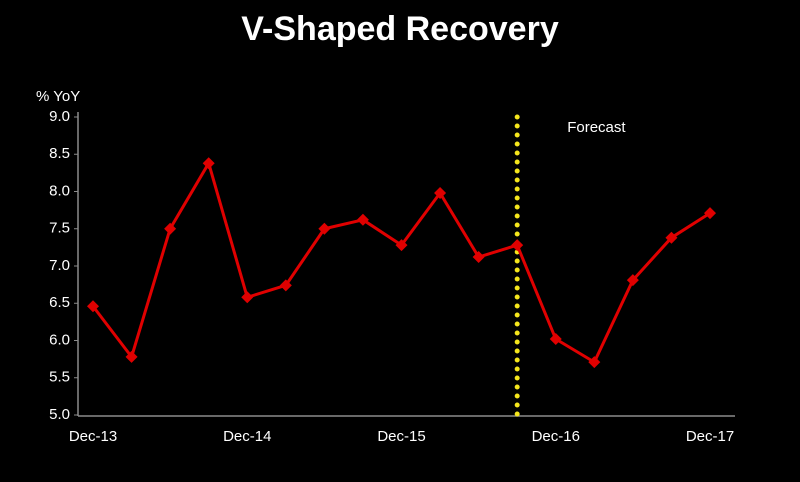 The height and width of the screenshot is (482, 800). What do you see at coordinates (59, 414) in the screenshot?
I see `y-tick-label: 5.0` at bounding box center [59, 414].